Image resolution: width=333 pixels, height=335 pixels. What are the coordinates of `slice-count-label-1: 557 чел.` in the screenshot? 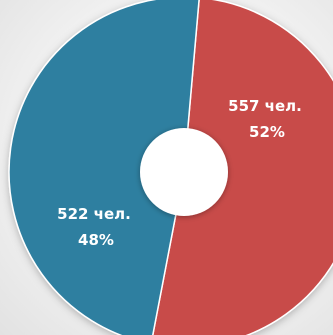 It's located at (265, 106).